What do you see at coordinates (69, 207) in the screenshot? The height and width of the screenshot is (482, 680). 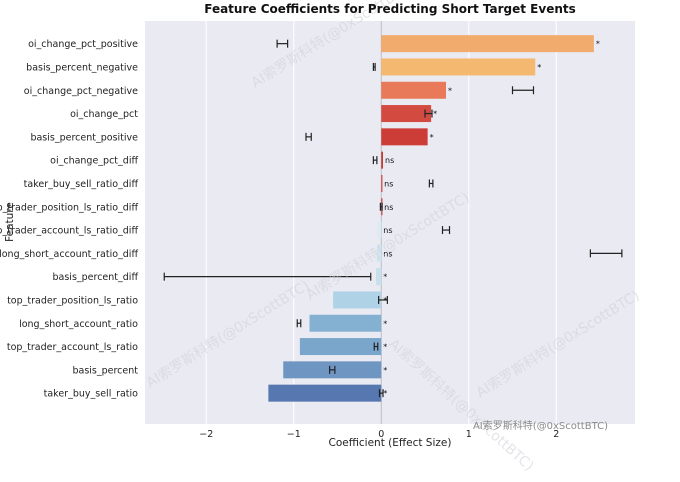 I see `y-tick-top_trader_position_ls_ratio_diff: top_trader_position_ls_ratio_diff` at bounding box center [69, 207].